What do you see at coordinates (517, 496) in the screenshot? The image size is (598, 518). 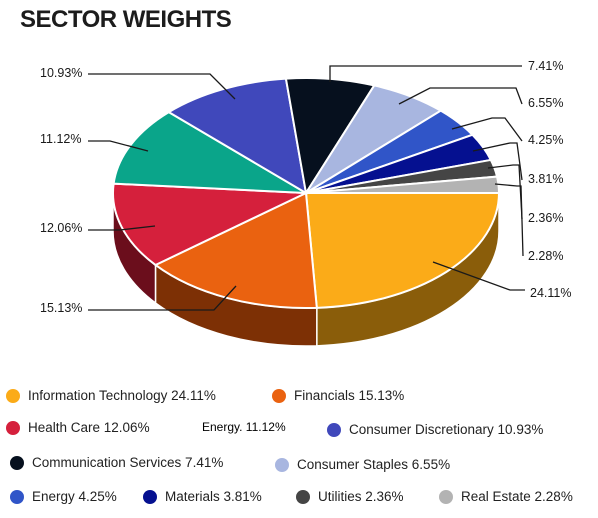 I see `legend-label-10: Real Estate 2.28%` at bounding box center [517, 496].